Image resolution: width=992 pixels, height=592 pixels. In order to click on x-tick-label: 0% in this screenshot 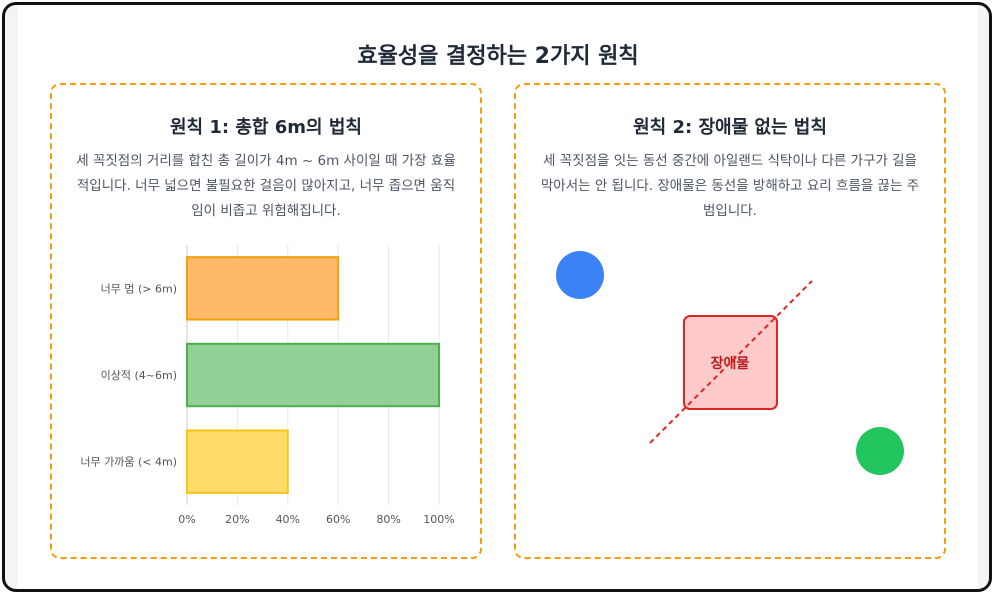, I will do `click(186, 519)`.